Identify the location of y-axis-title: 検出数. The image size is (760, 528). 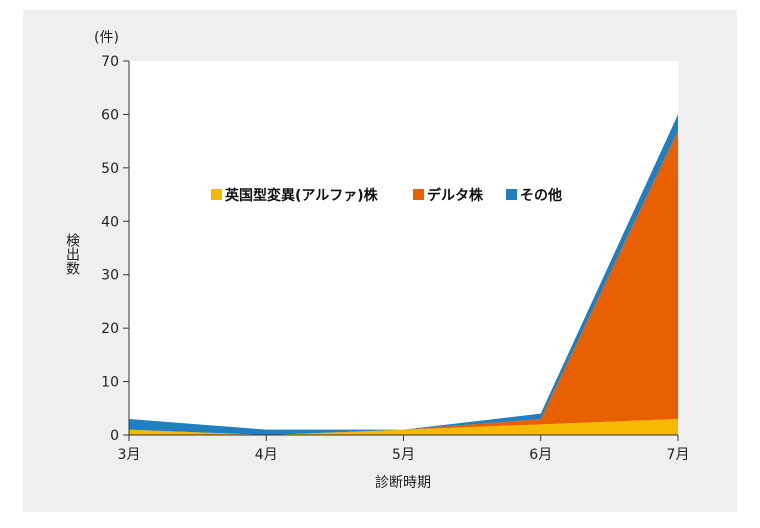
(72, 254).